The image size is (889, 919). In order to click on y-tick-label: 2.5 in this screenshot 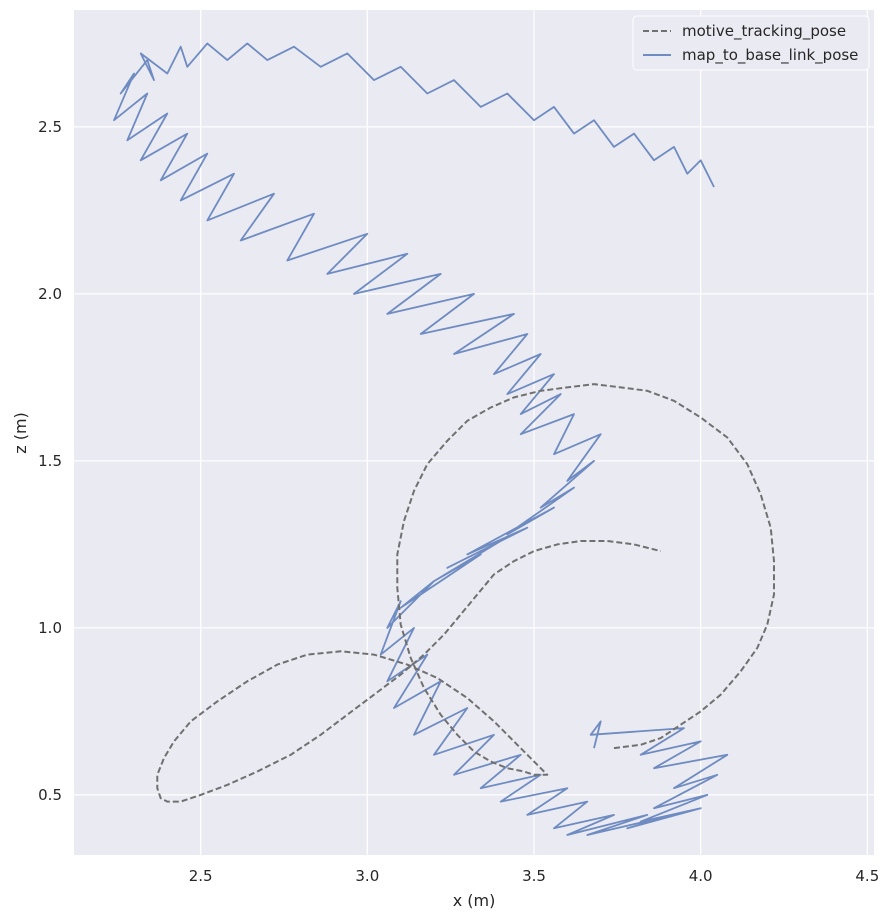, I will do `click(50, 127)`.